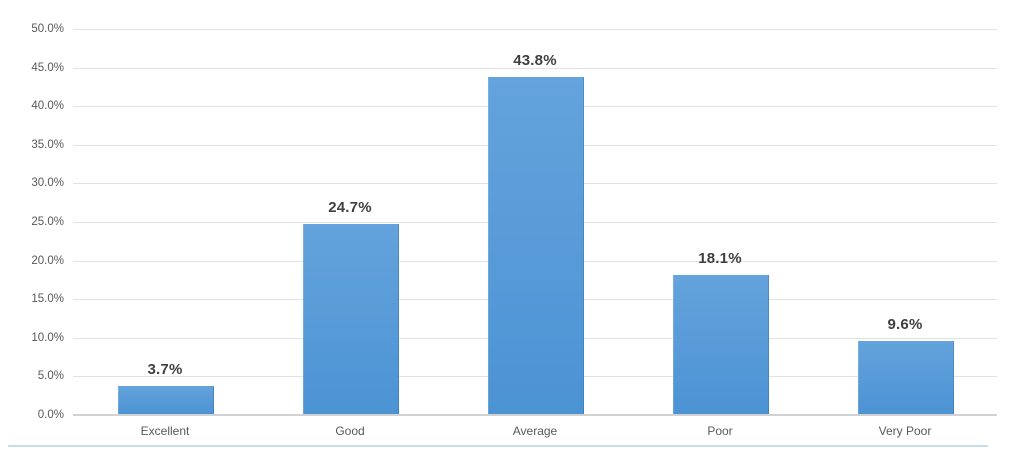 This screenshot has width=1024, height=450. What do you see at coordinates (47, 338) in the screenshot?
I see `y-axis-tick-label: 10.0%` at bounding box center [47, 338].